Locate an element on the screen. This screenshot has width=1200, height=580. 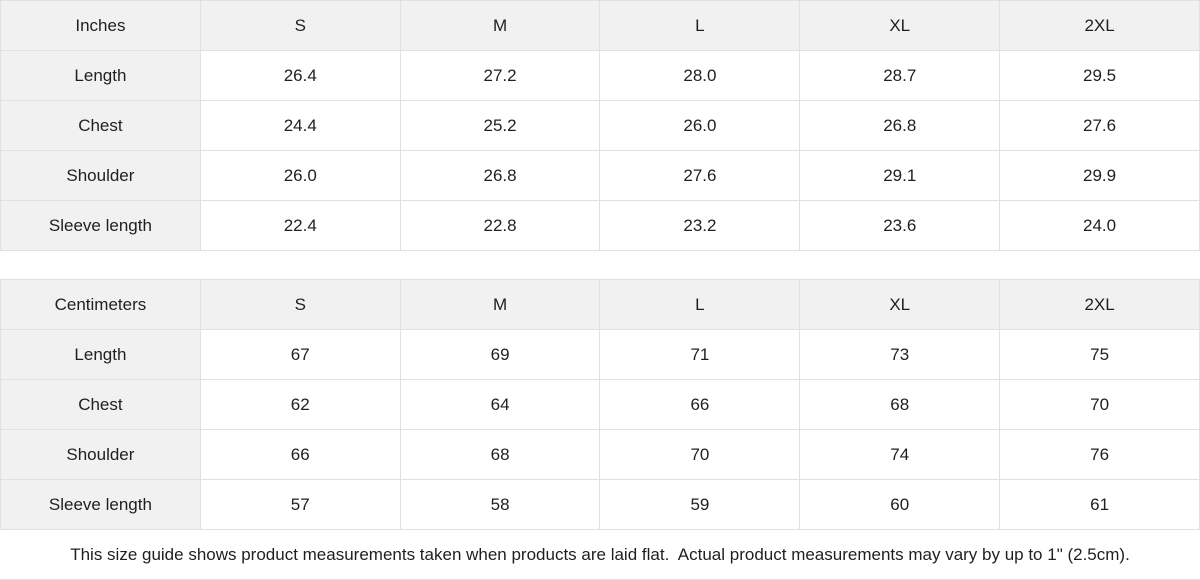
value-cell: 75 is located at coordinates (1100, 355).